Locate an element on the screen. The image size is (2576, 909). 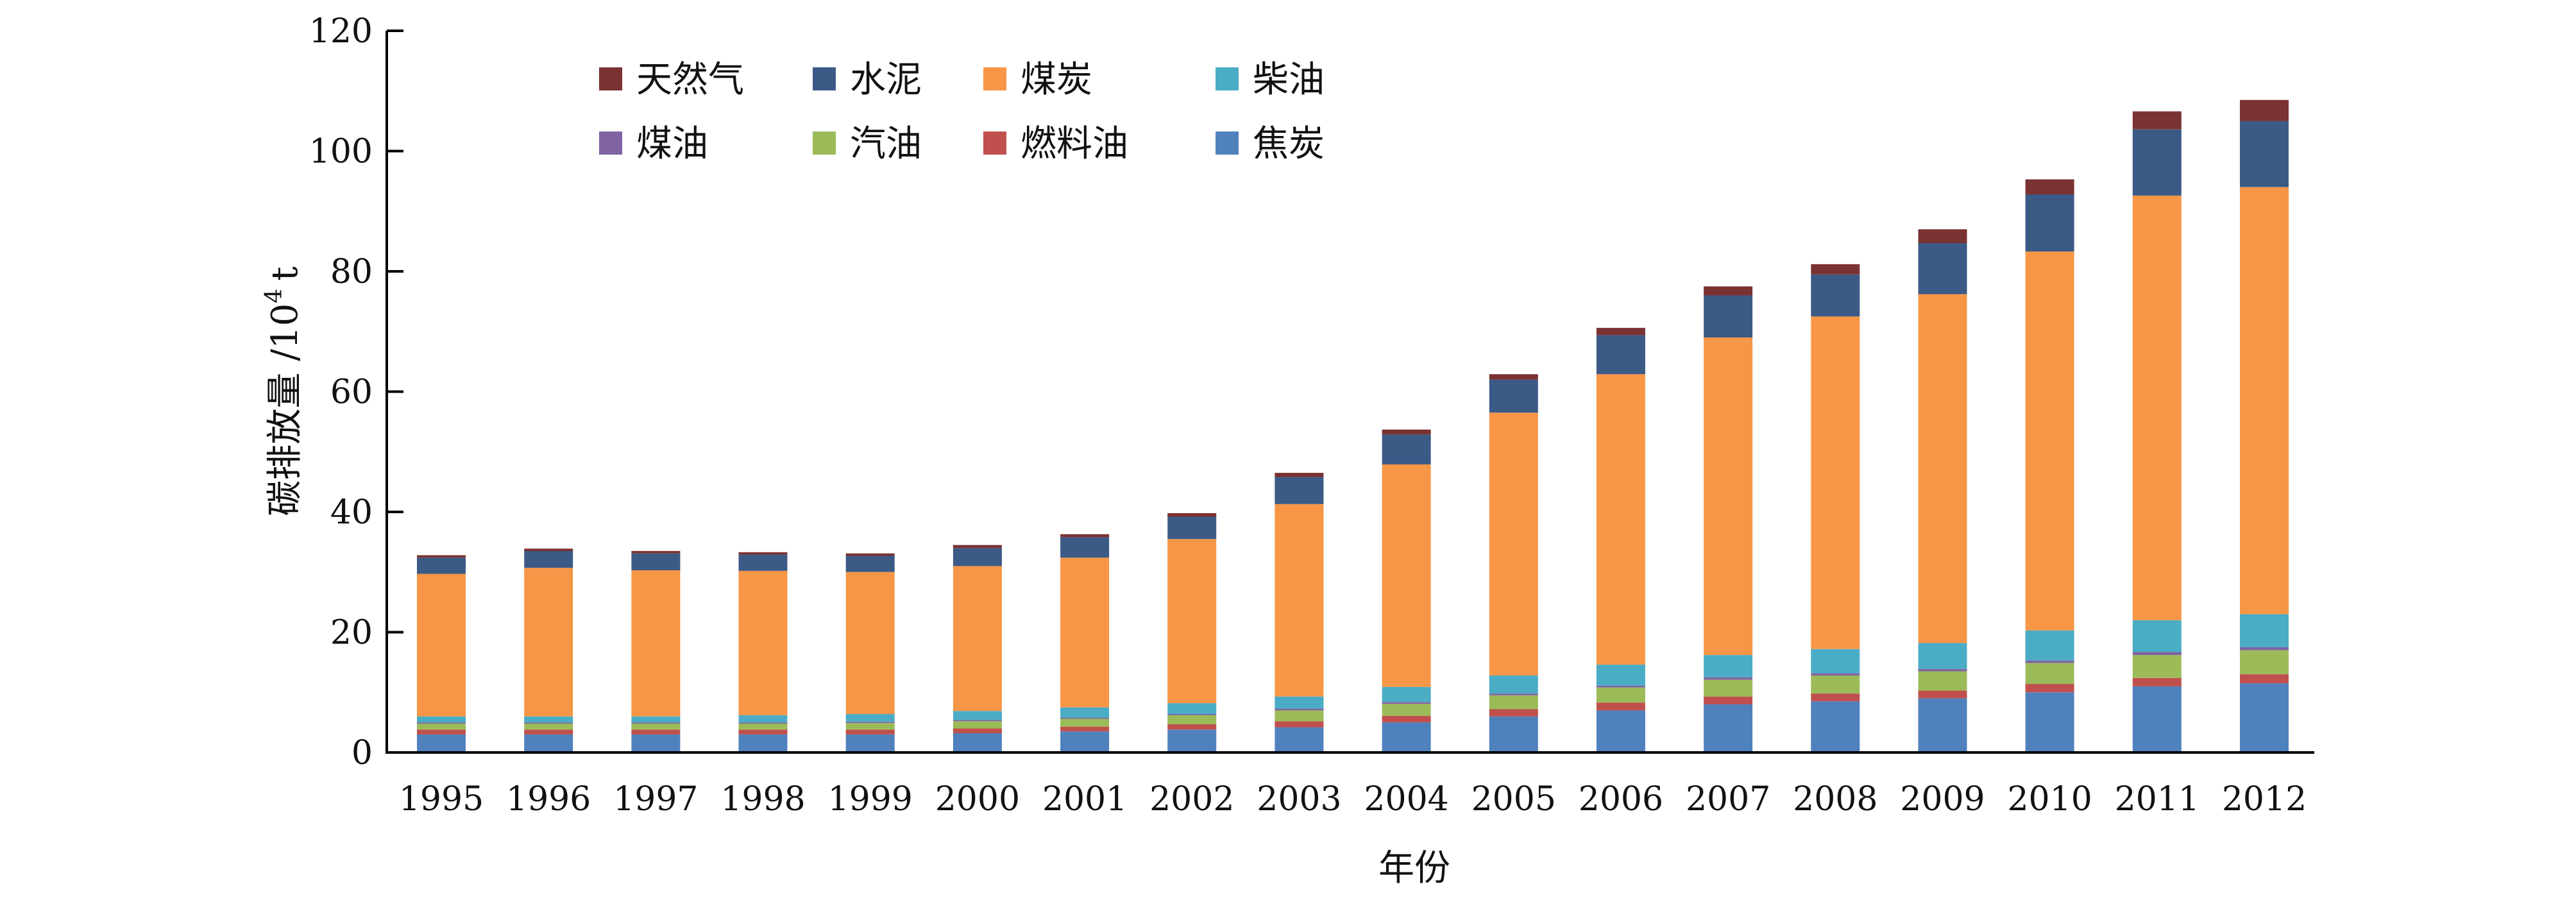
bar-stack-1997 is located at coordinates (656, 651).